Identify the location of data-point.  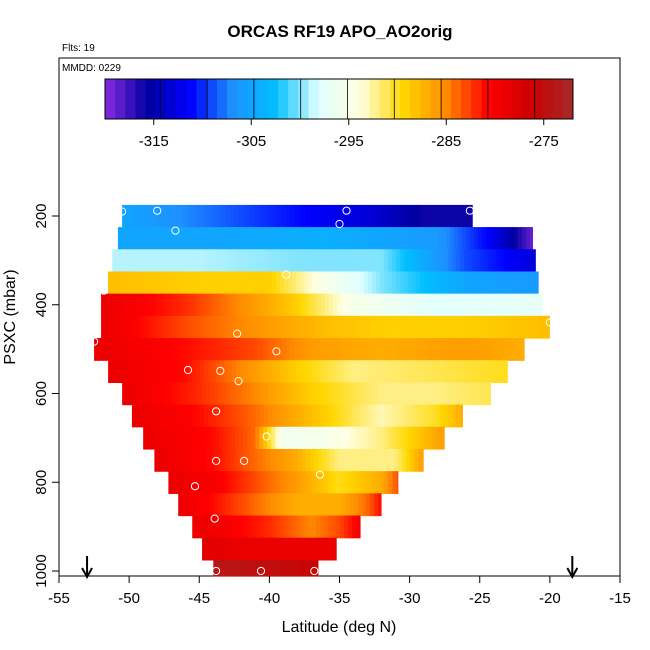
(469, 210).